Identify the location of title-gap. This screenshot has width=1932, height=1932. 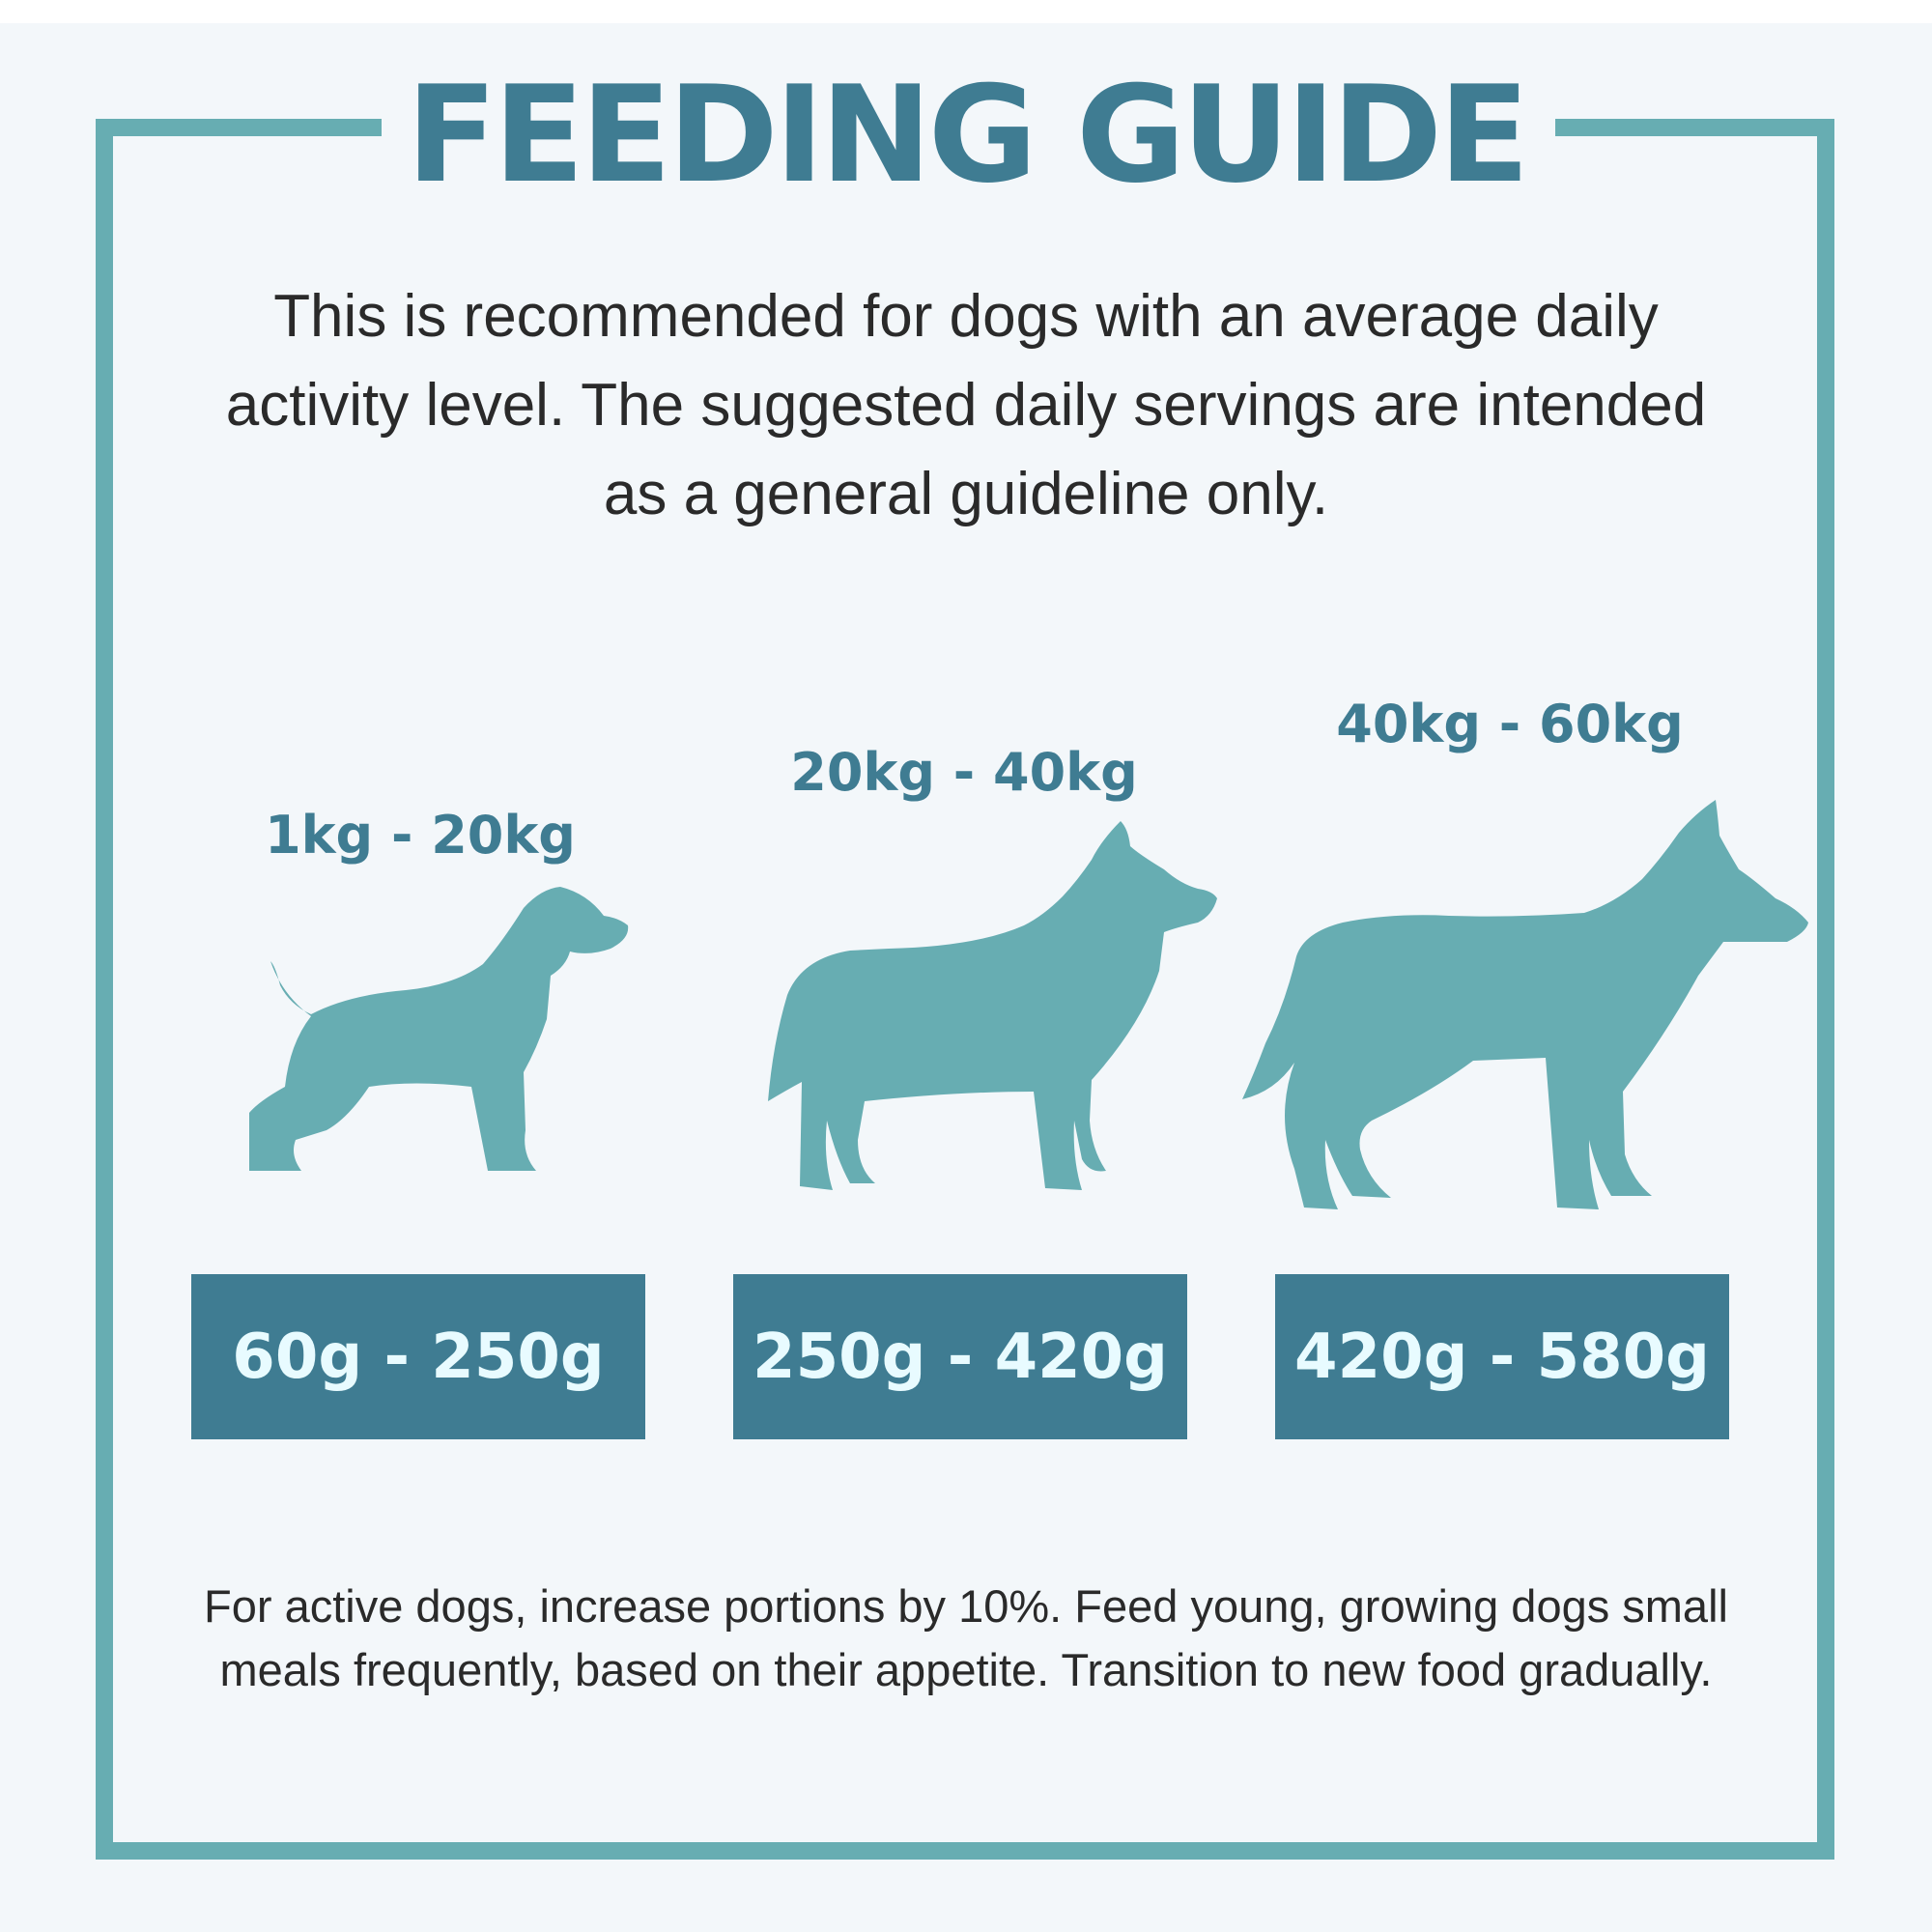
(968, 130).